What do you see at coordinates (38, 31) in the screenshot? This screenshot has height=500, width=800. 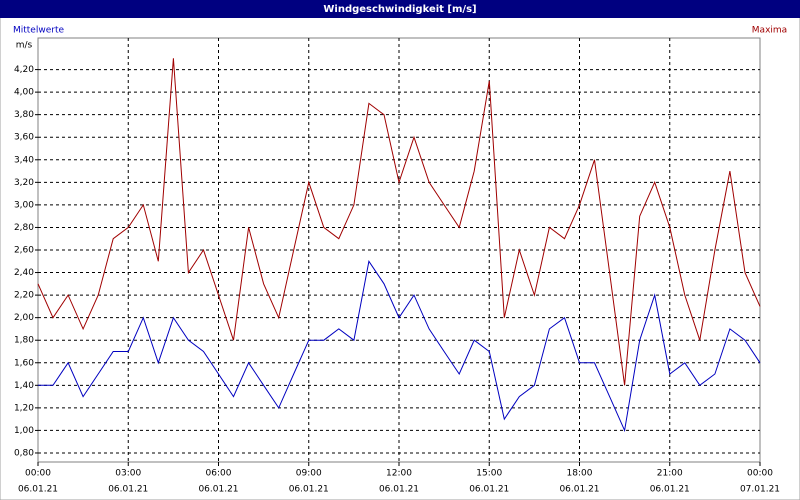 I see `legend-entry: Mittelwerte` at bounding box center [38, 31].